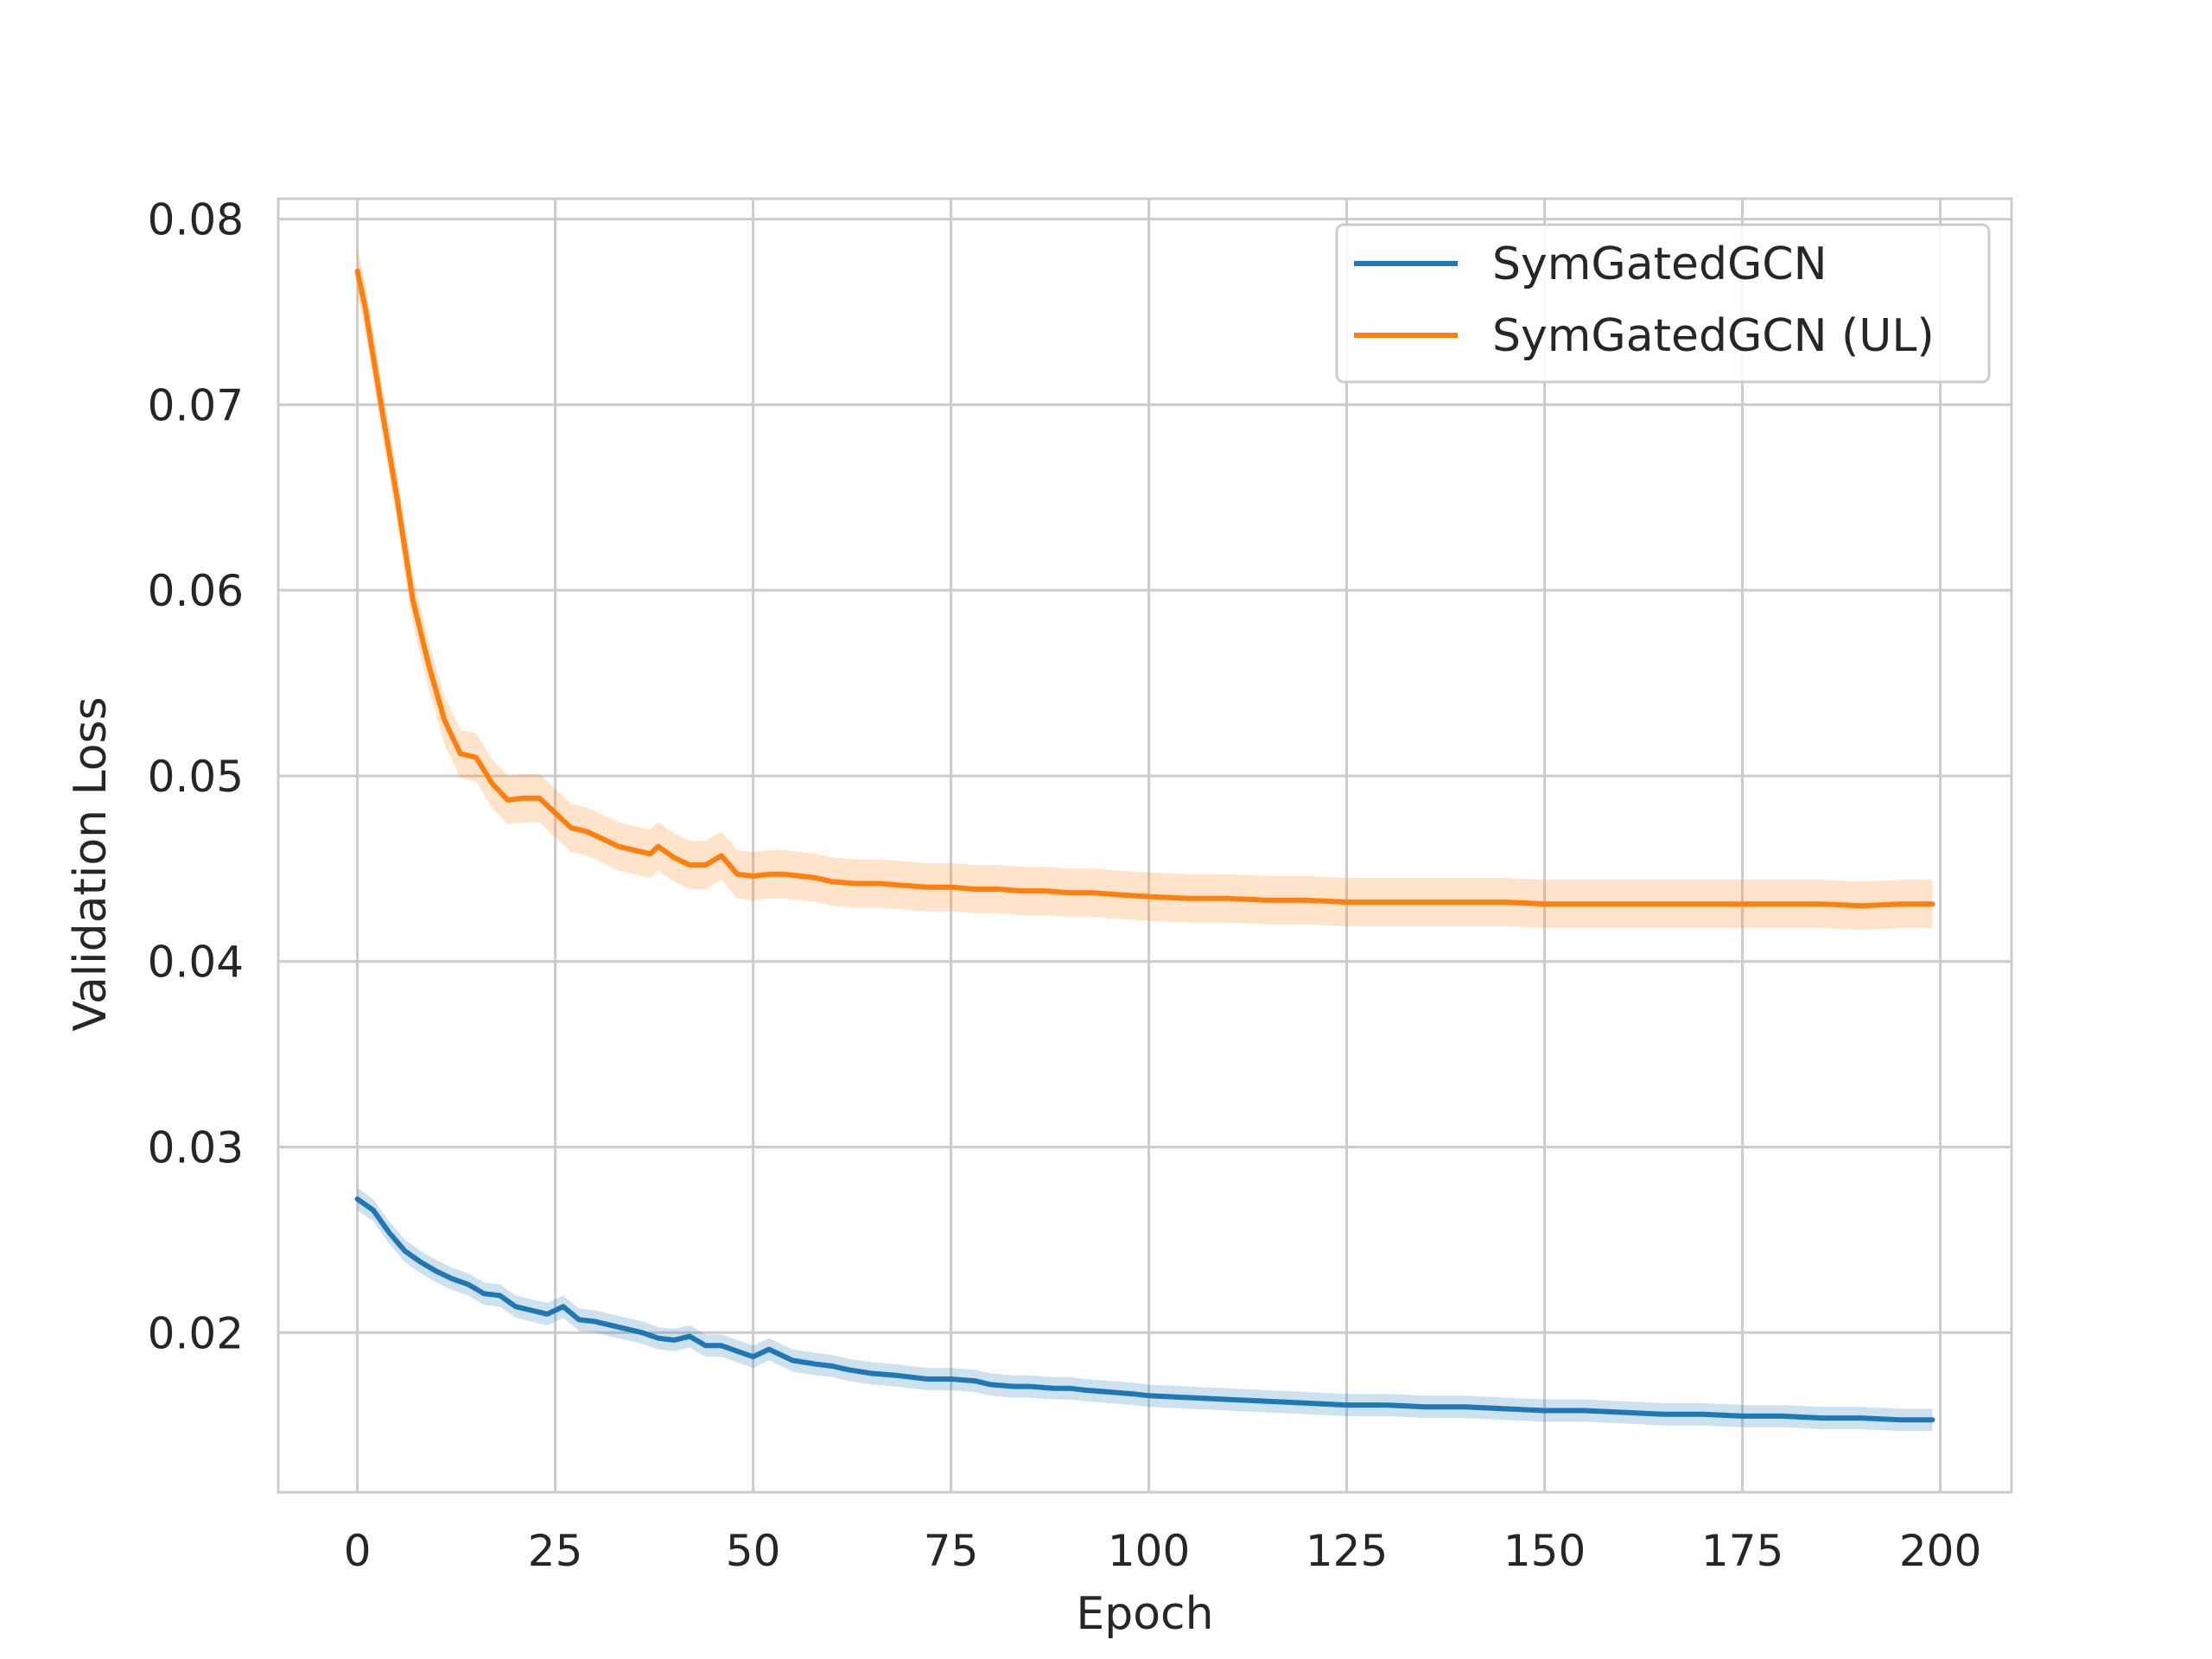 The image size is (2212, 1659). I want to click on x-tick-label: 100, so click(1149, 1551).